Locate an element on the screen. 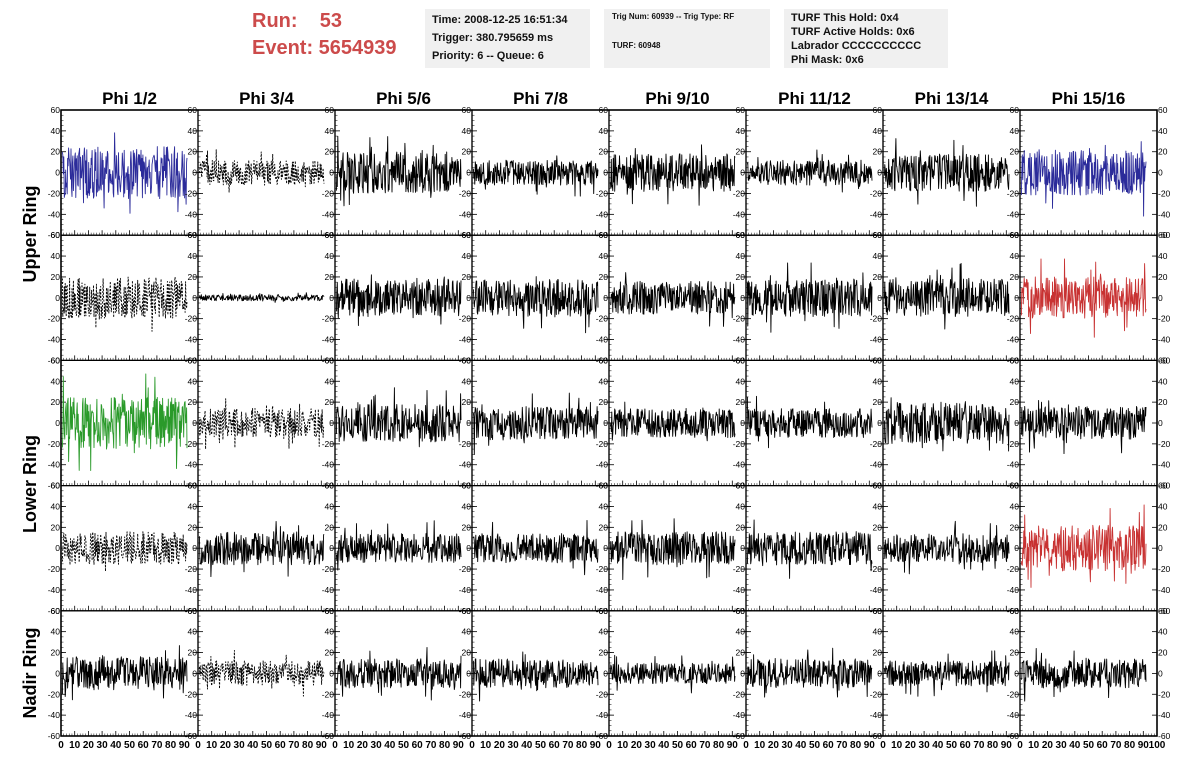 This screenshot has width=1196, height=772. ytick-label-r3c8-4: 20 is located at coordinates (1015, 402).